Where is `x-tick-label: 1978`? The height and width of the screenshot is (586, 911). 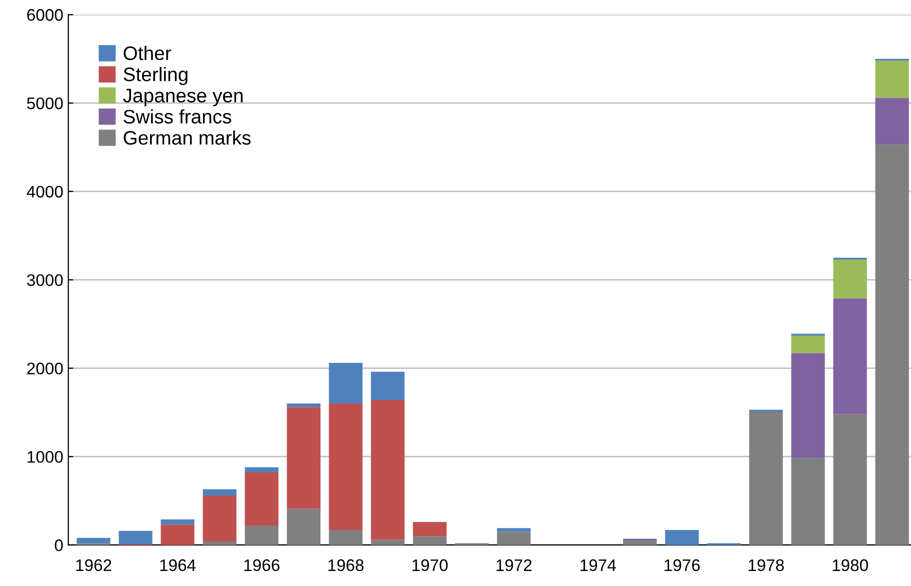 x-tick-label: 1978 is located at coordinates (766, 565).